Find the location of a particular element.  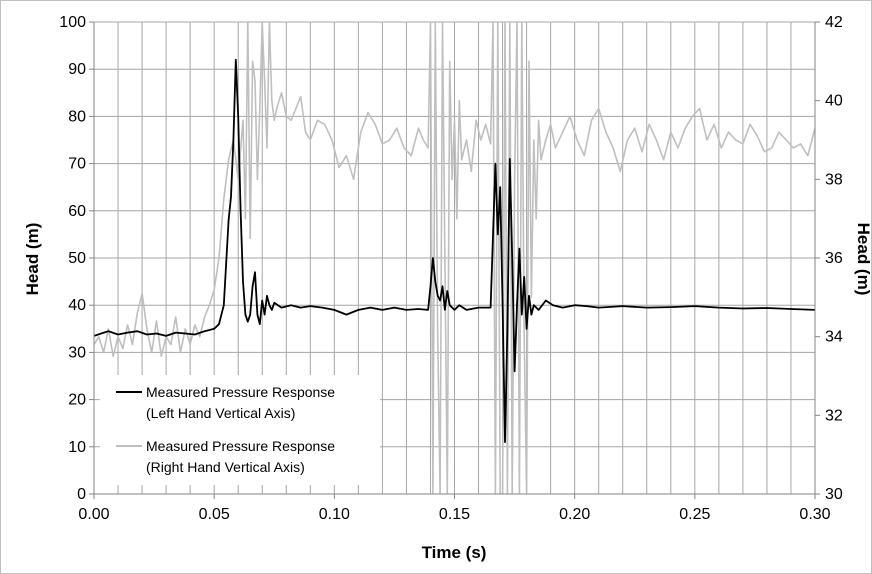

legend-label-right-line2: (Right Hand Vertical Axis) is located at coordinates (225, 467).